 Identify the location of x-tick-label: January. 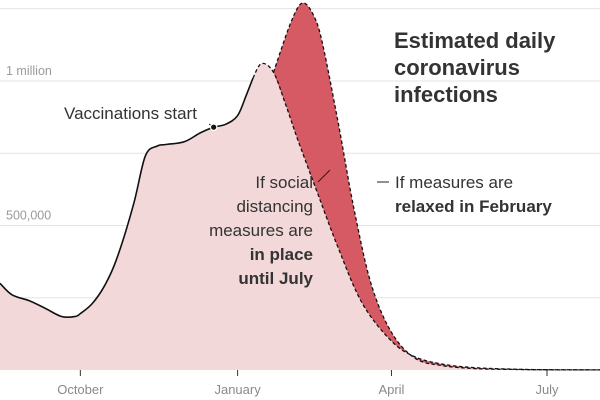
(237, 389).